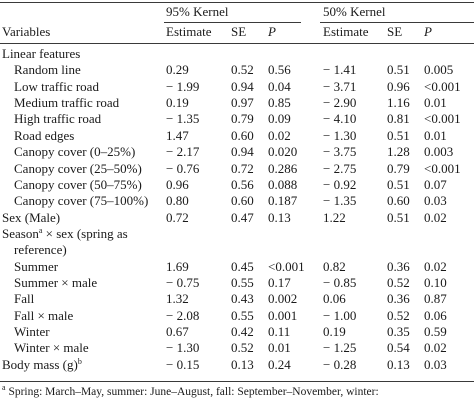 This screenshot has height=402, width=474. What do you see at coordinates (242, 348) in the screenshot?
I see `cell-se1: 0.52` at bounding box center [242, 348].